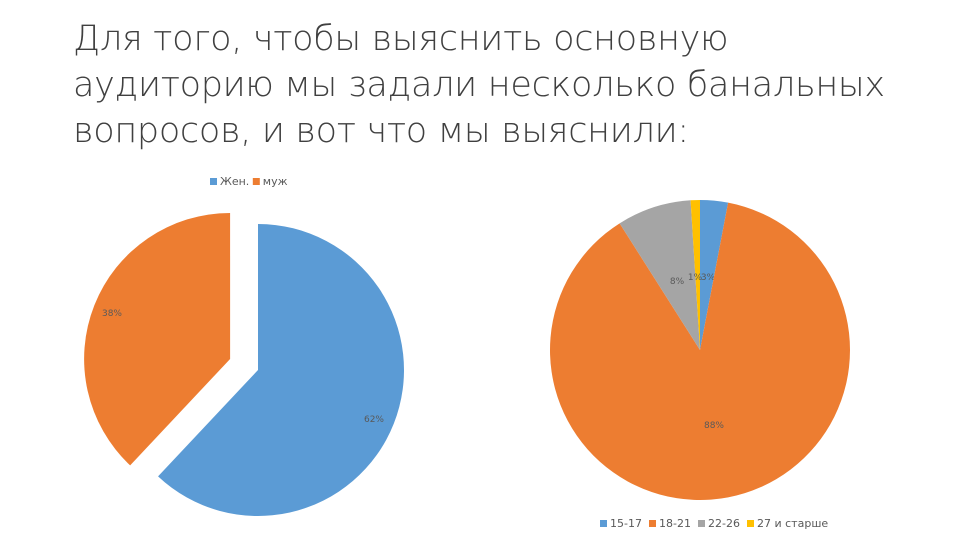  What do you see at coordinates (792, 523) in the screenshot?
I see `legend-label-27-и-старше: 27 и старше` at bounding box center [792, 523].